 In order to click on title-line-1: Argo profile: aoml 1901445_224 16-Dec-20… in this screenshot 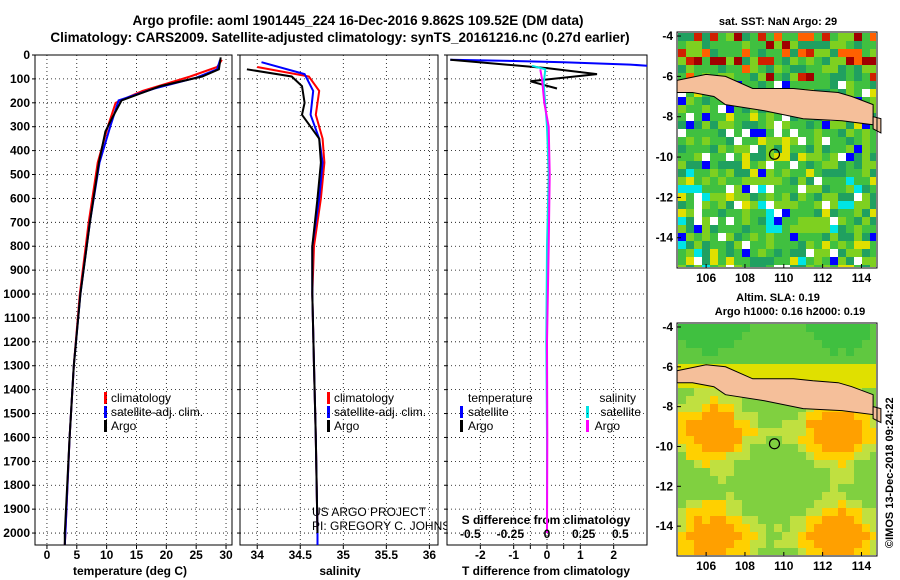, I will do `click(358, 20)`.